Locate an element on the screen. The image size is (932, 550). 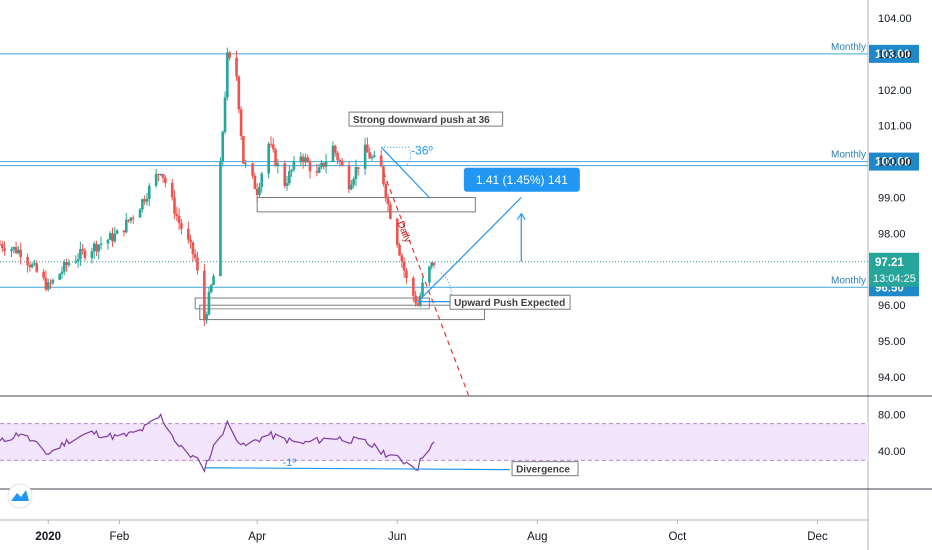
divergence-label-box is located at coordinates (545, 469).